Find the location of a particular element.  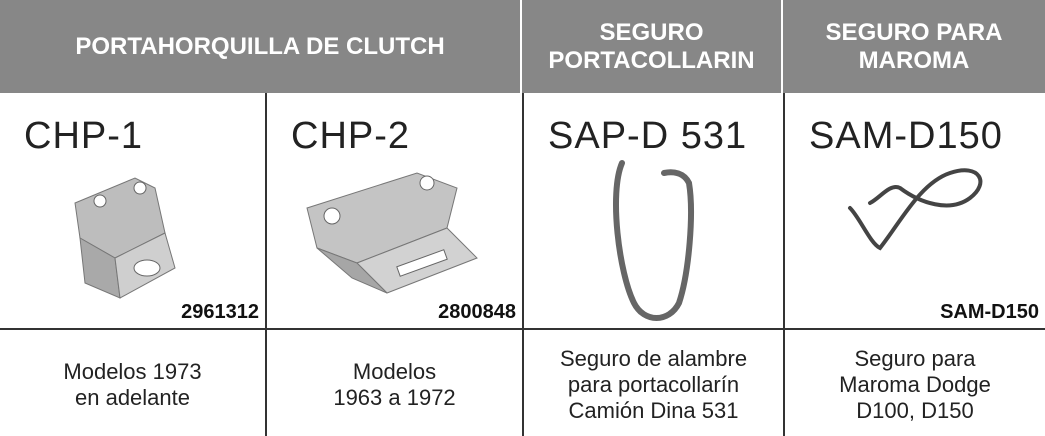

product-cell: CHP-2 2800848 is located at coordinates (393, 211).